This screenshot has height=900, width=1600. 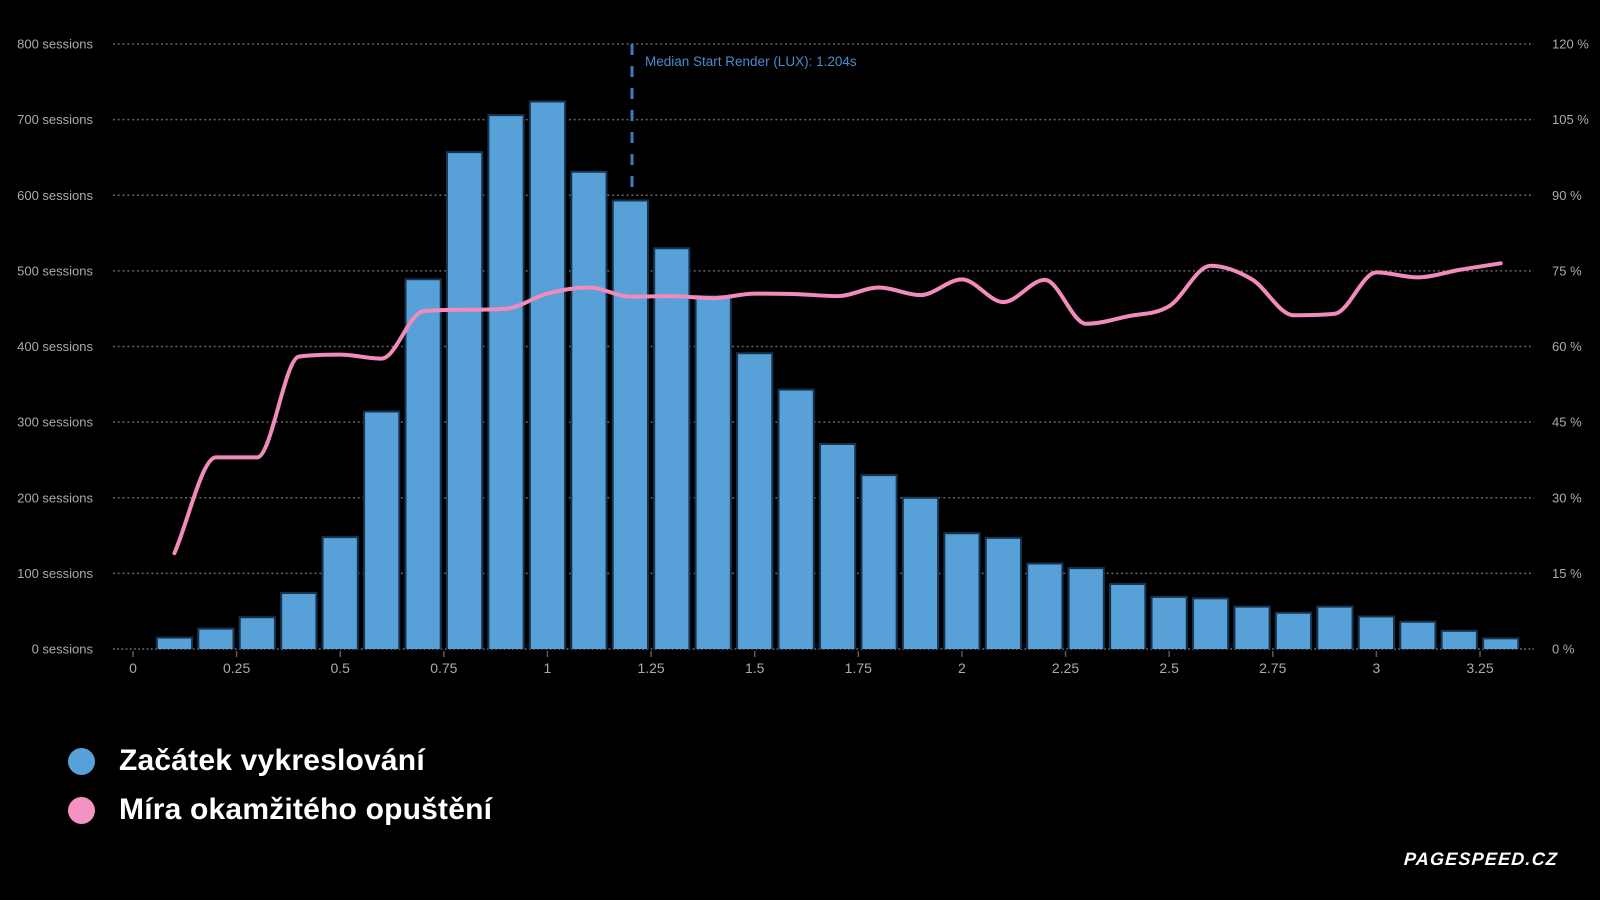 I want to click on right-axis-tick-label: 75 %, so click(x=1567, y=270).